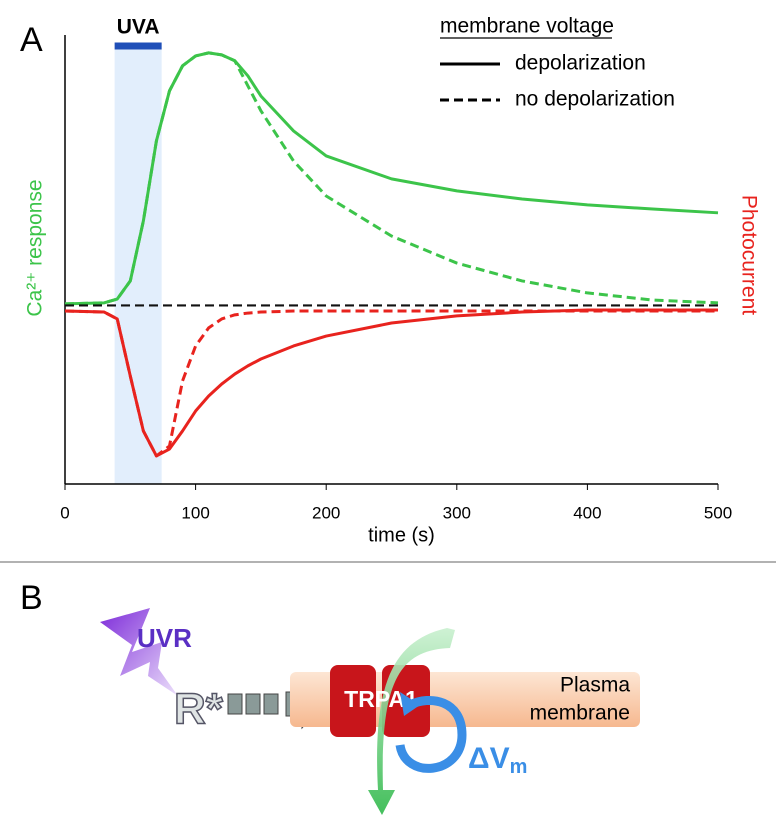  Describe the element at coordinates (138, 27) in the screenshot. I see `shaded-region-label: UVA` at that location.